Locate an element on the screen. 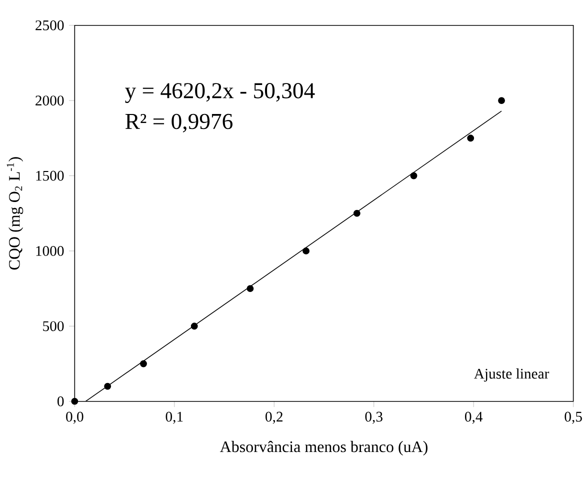 The image size is (585, 479). x-tick-label: 0,1 is located at coordinates (174, 418).